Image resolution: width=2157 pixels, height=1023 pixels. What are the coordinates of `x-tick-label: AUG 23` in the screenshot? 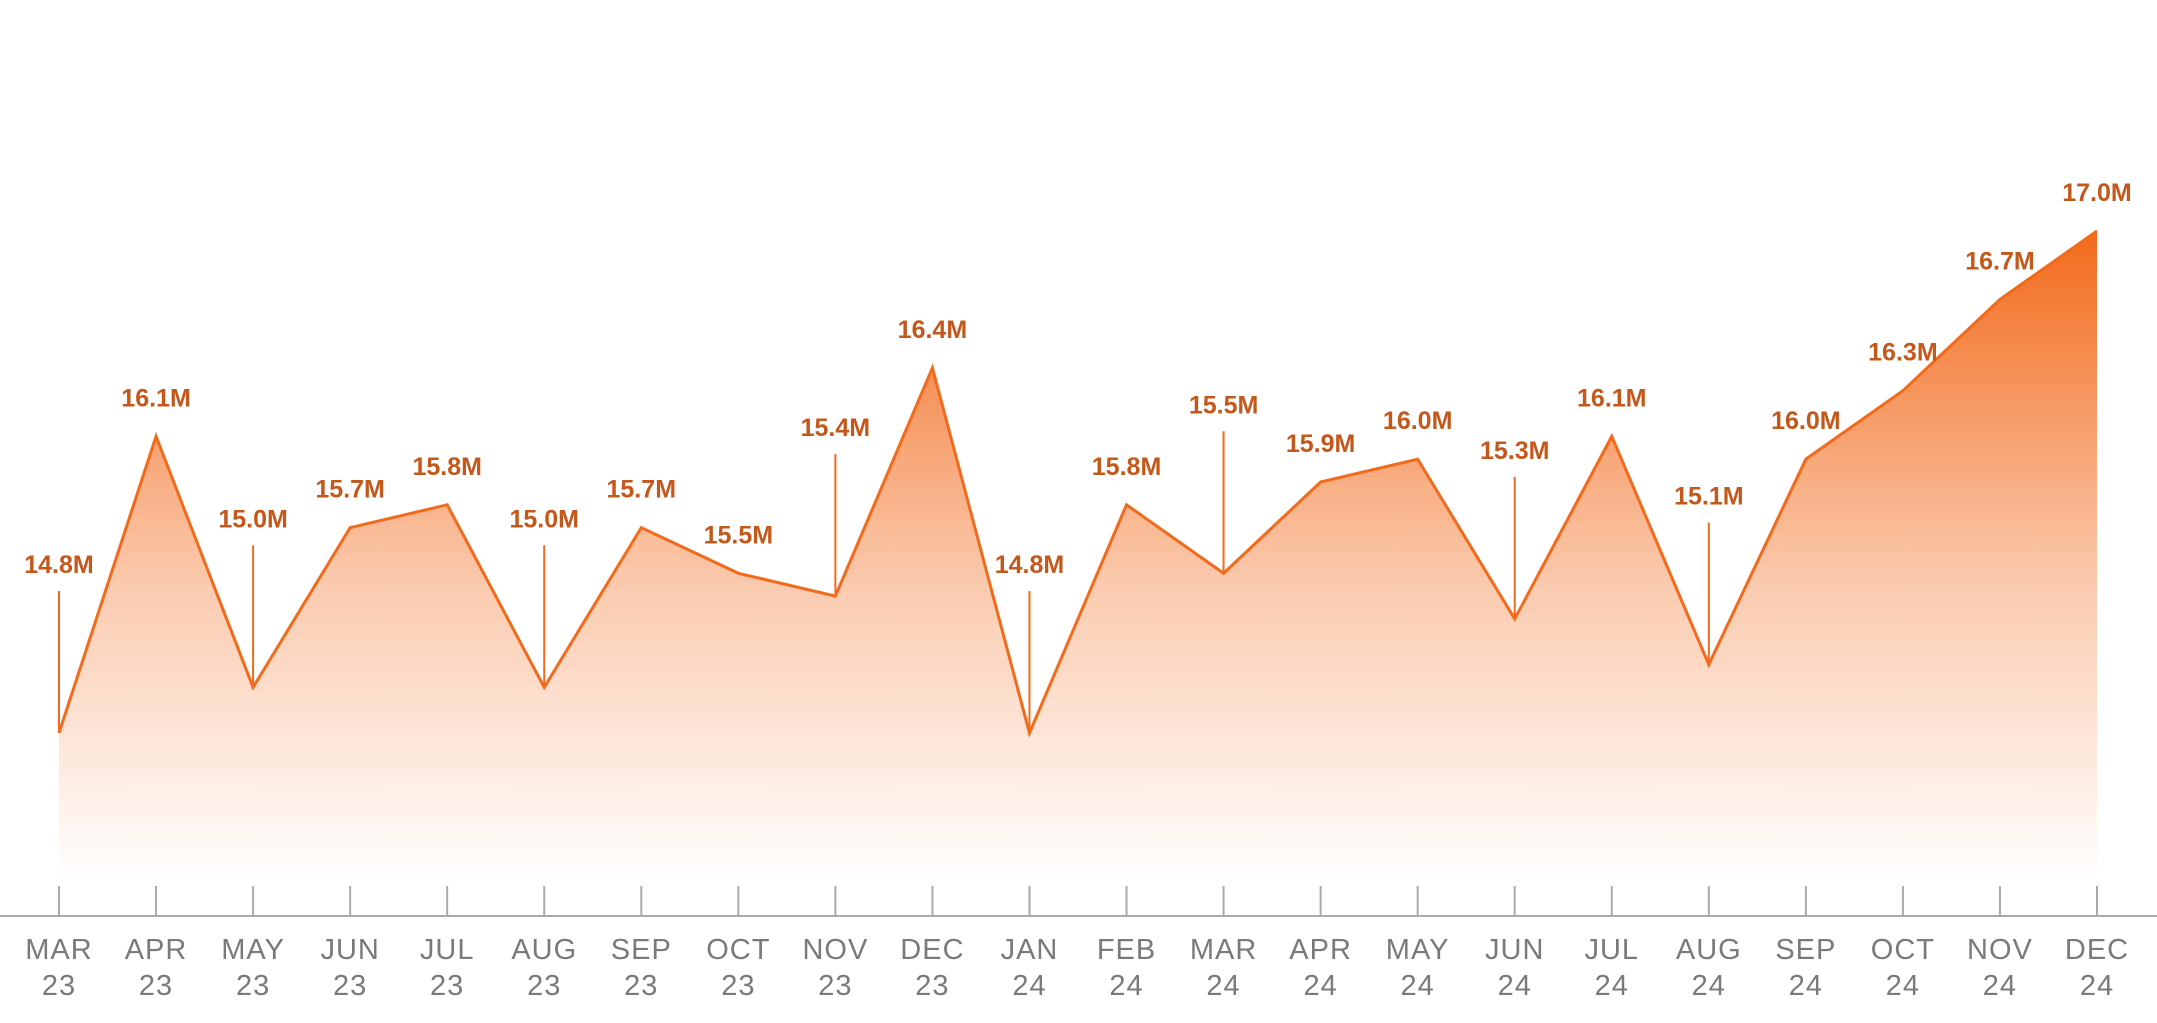 It's located at (544, 968).